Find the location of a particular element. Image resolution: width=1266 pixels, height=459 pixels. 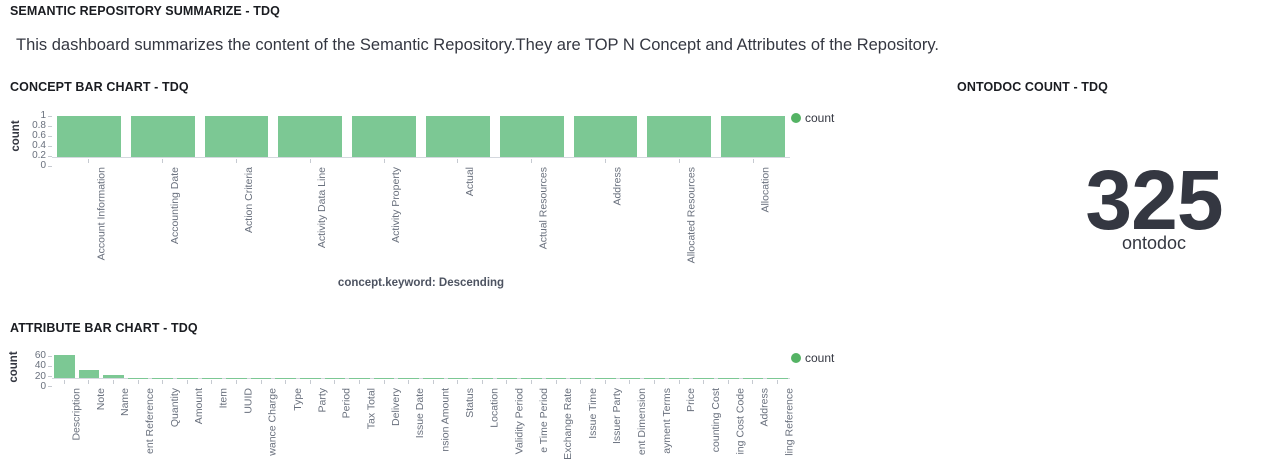

x-category: Quantity is located at coordinates (165, 422).